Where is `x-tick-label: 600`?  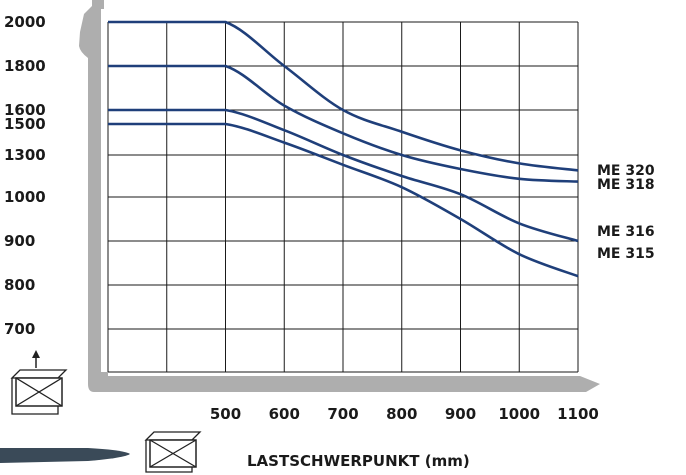 x-tick-label: 600 is located at coordinates (284, 414).